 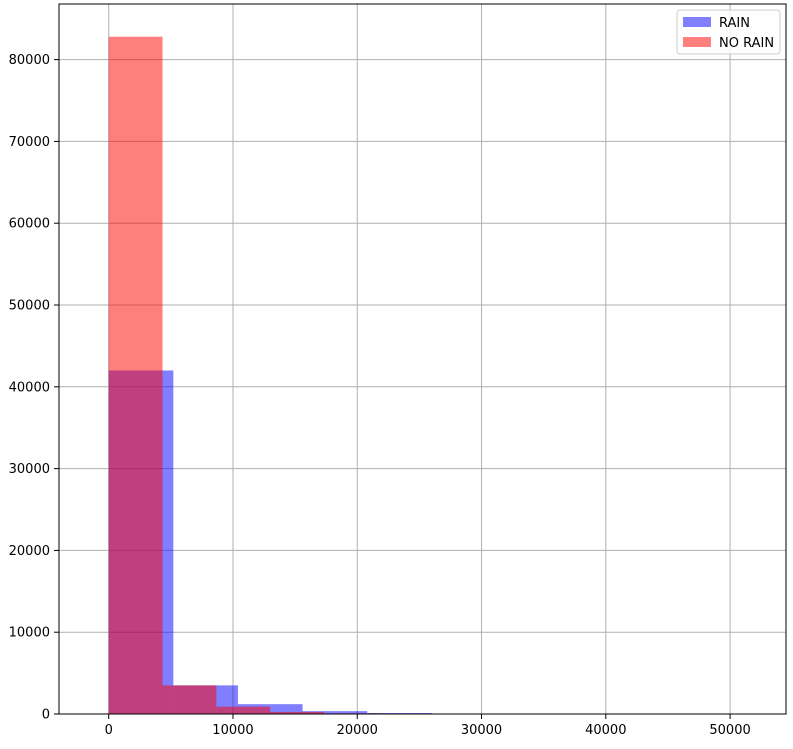 I want to click on y-tick-label-6: 60000, so click(x=29, y=224).